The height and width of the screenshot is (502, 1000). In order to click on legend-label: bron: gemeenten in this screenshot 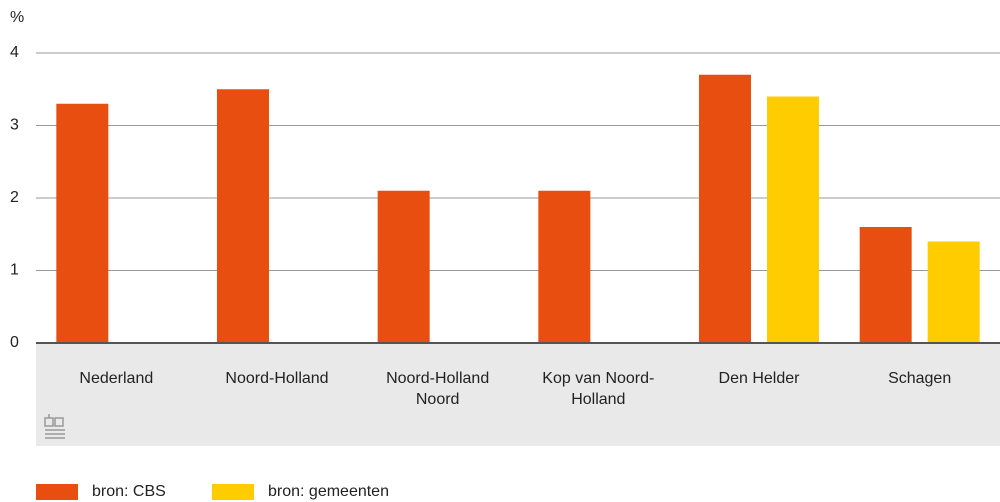, I will do `click(328, 491)`.